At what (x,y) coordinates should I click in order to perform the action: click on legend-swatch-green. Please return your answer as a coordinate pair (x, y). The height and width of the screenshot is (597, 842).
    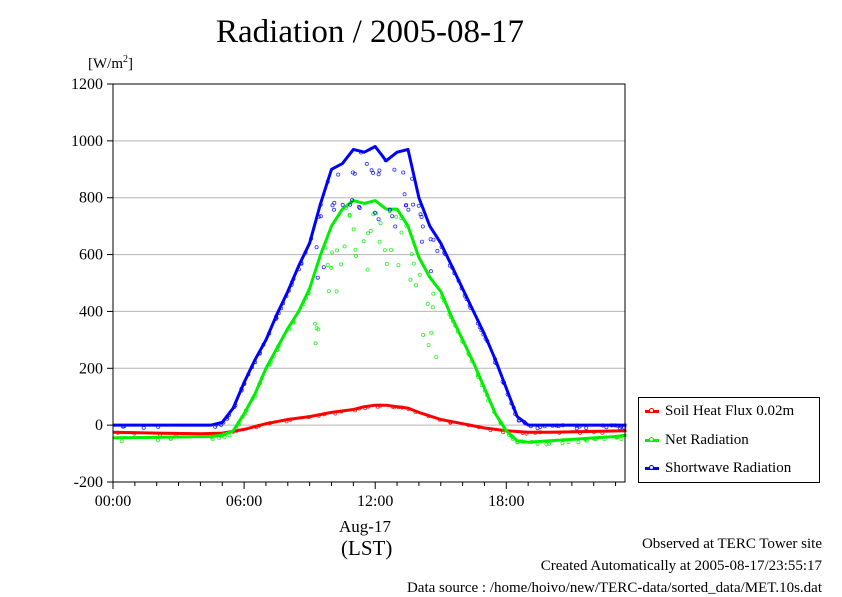
    Looking at the image, I should click on (652, 439).